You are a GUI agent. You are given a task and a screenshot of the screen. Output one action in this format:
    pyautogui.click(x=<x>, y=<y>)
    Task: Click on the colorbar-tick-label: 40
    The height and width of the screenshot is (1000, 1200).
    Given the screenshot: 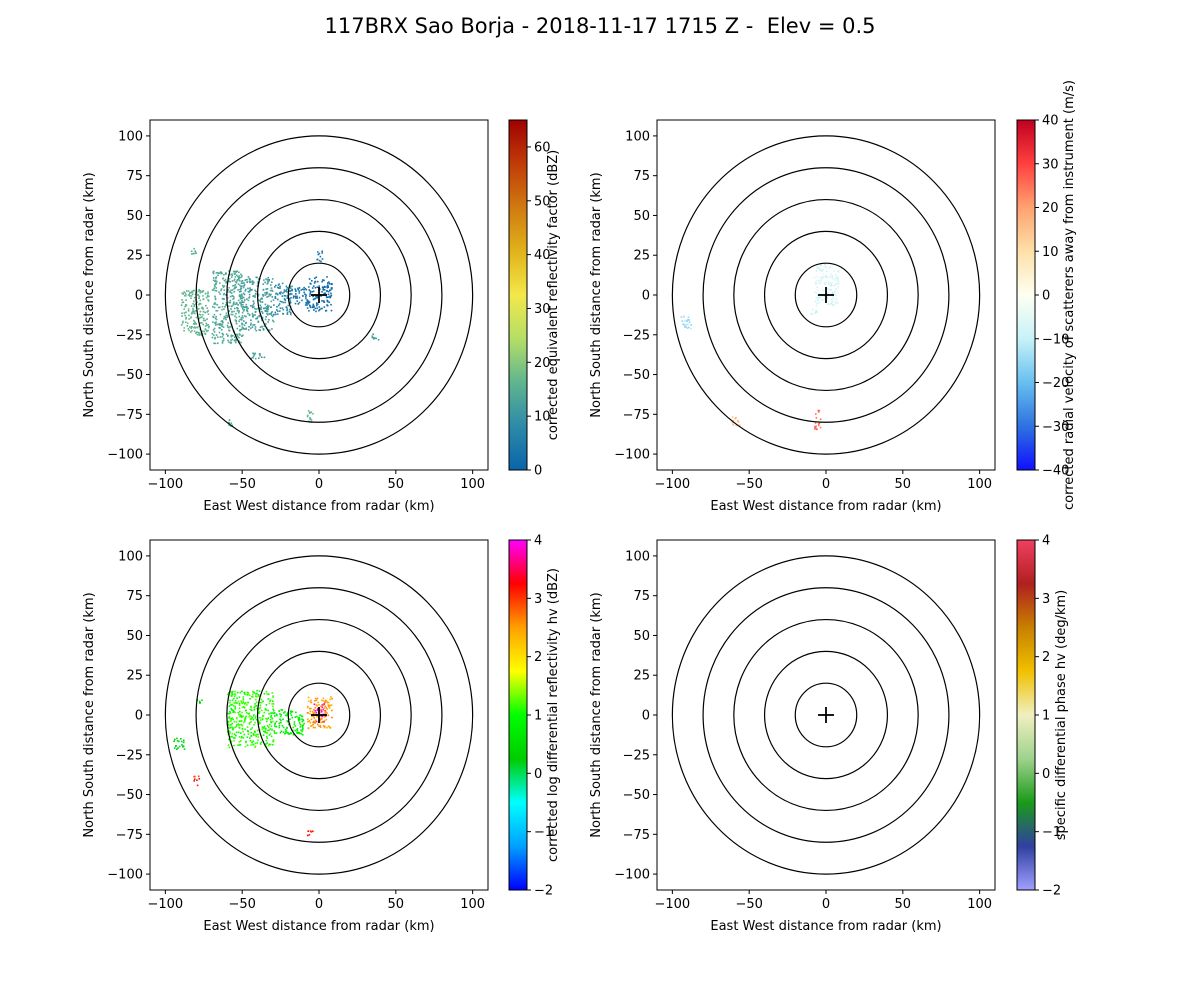 What is the action you would take?
    pyautogui.click(x=542, y=255)
    